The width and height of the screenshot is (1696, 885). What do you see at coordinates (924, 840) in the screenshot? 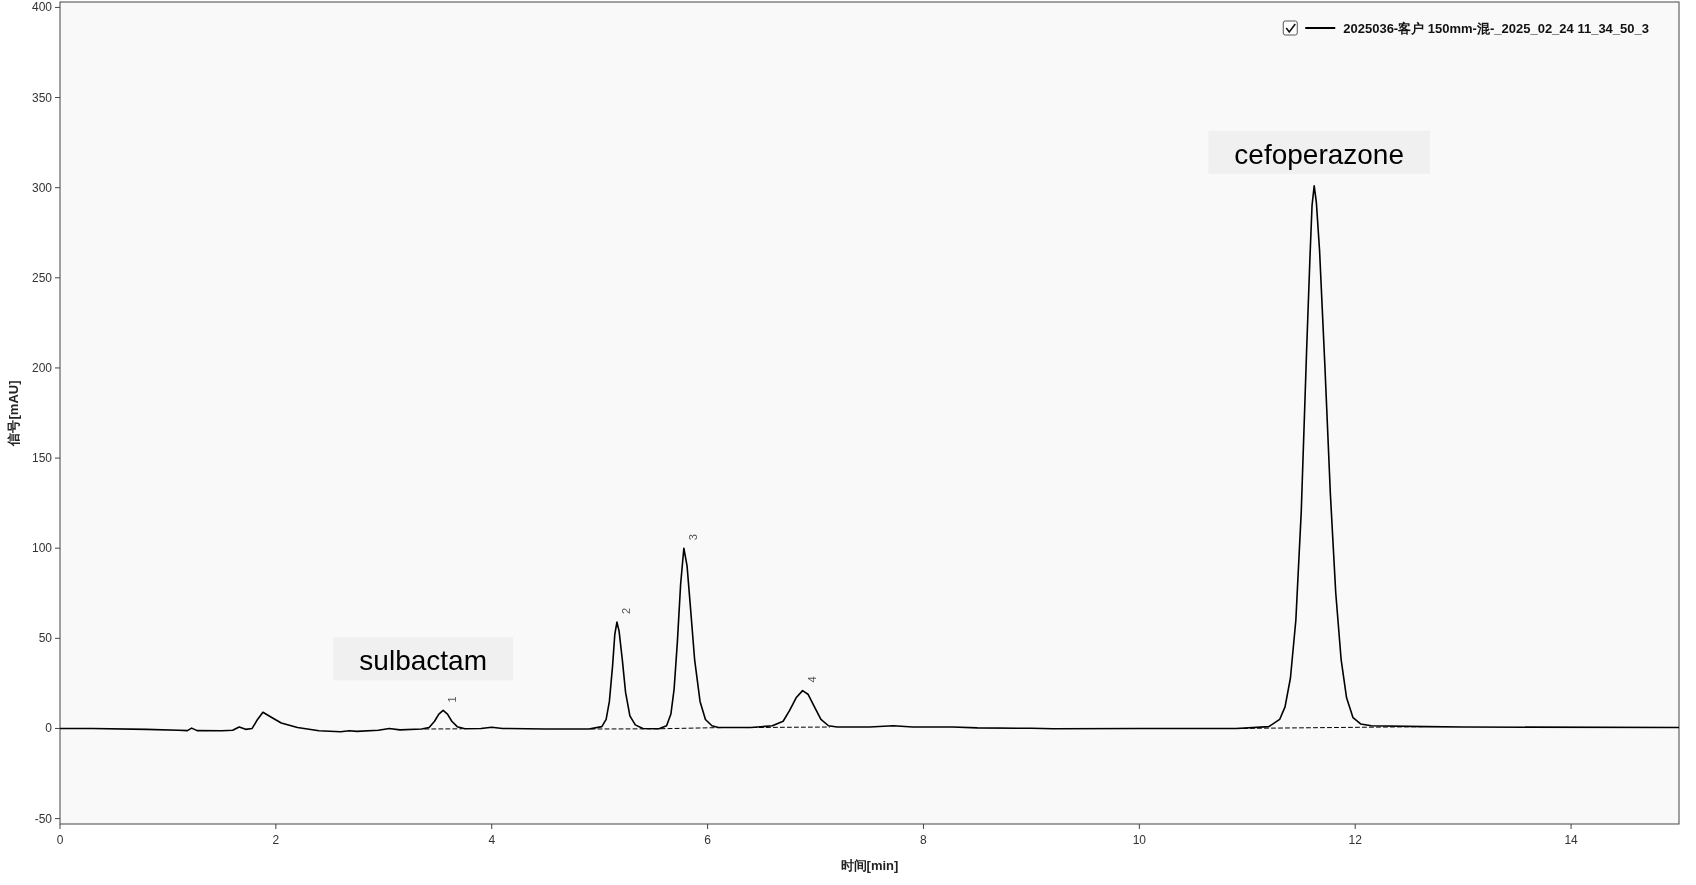
I see `x-tick-label: 8` at bounding box center [924, 840].